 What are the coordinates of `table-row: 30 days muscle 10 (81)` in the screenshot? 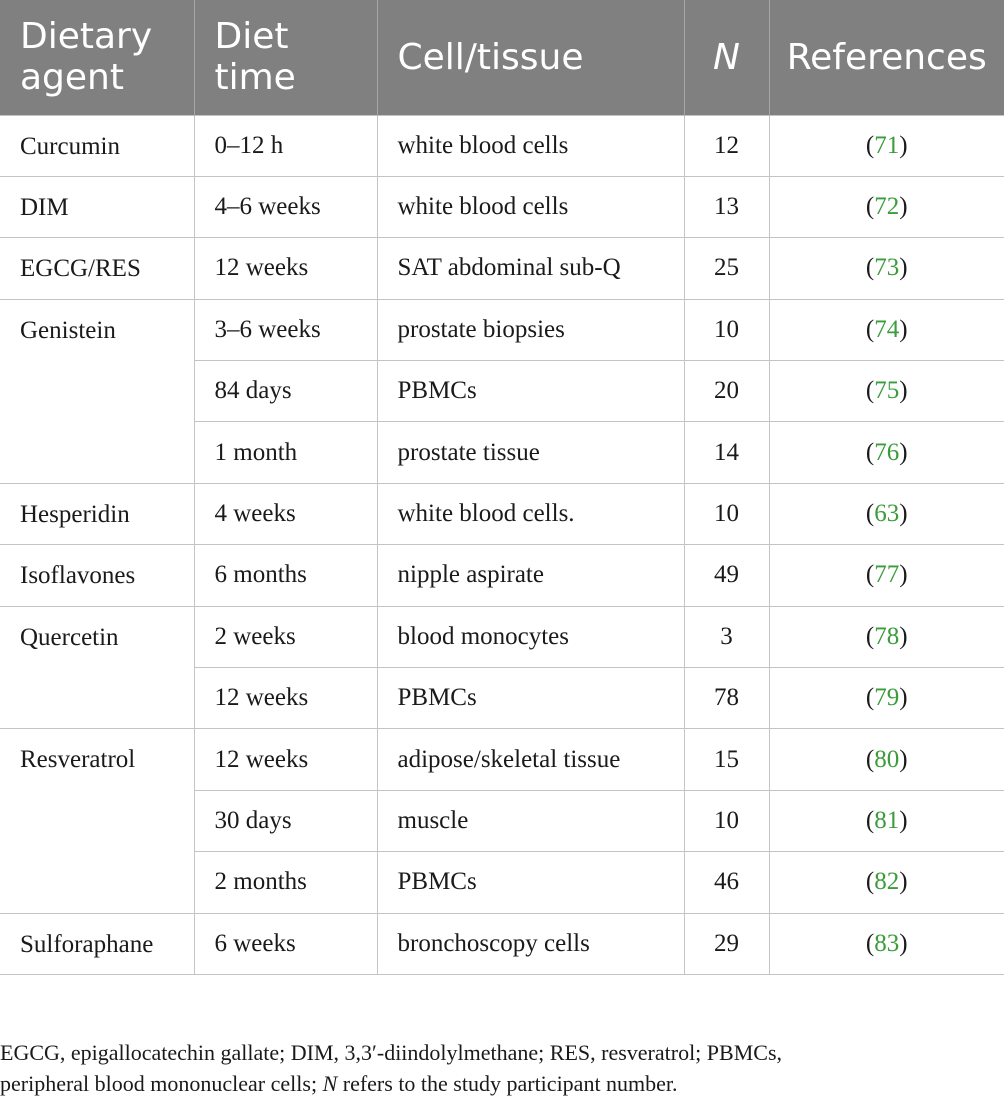 It's located at (502, 821).